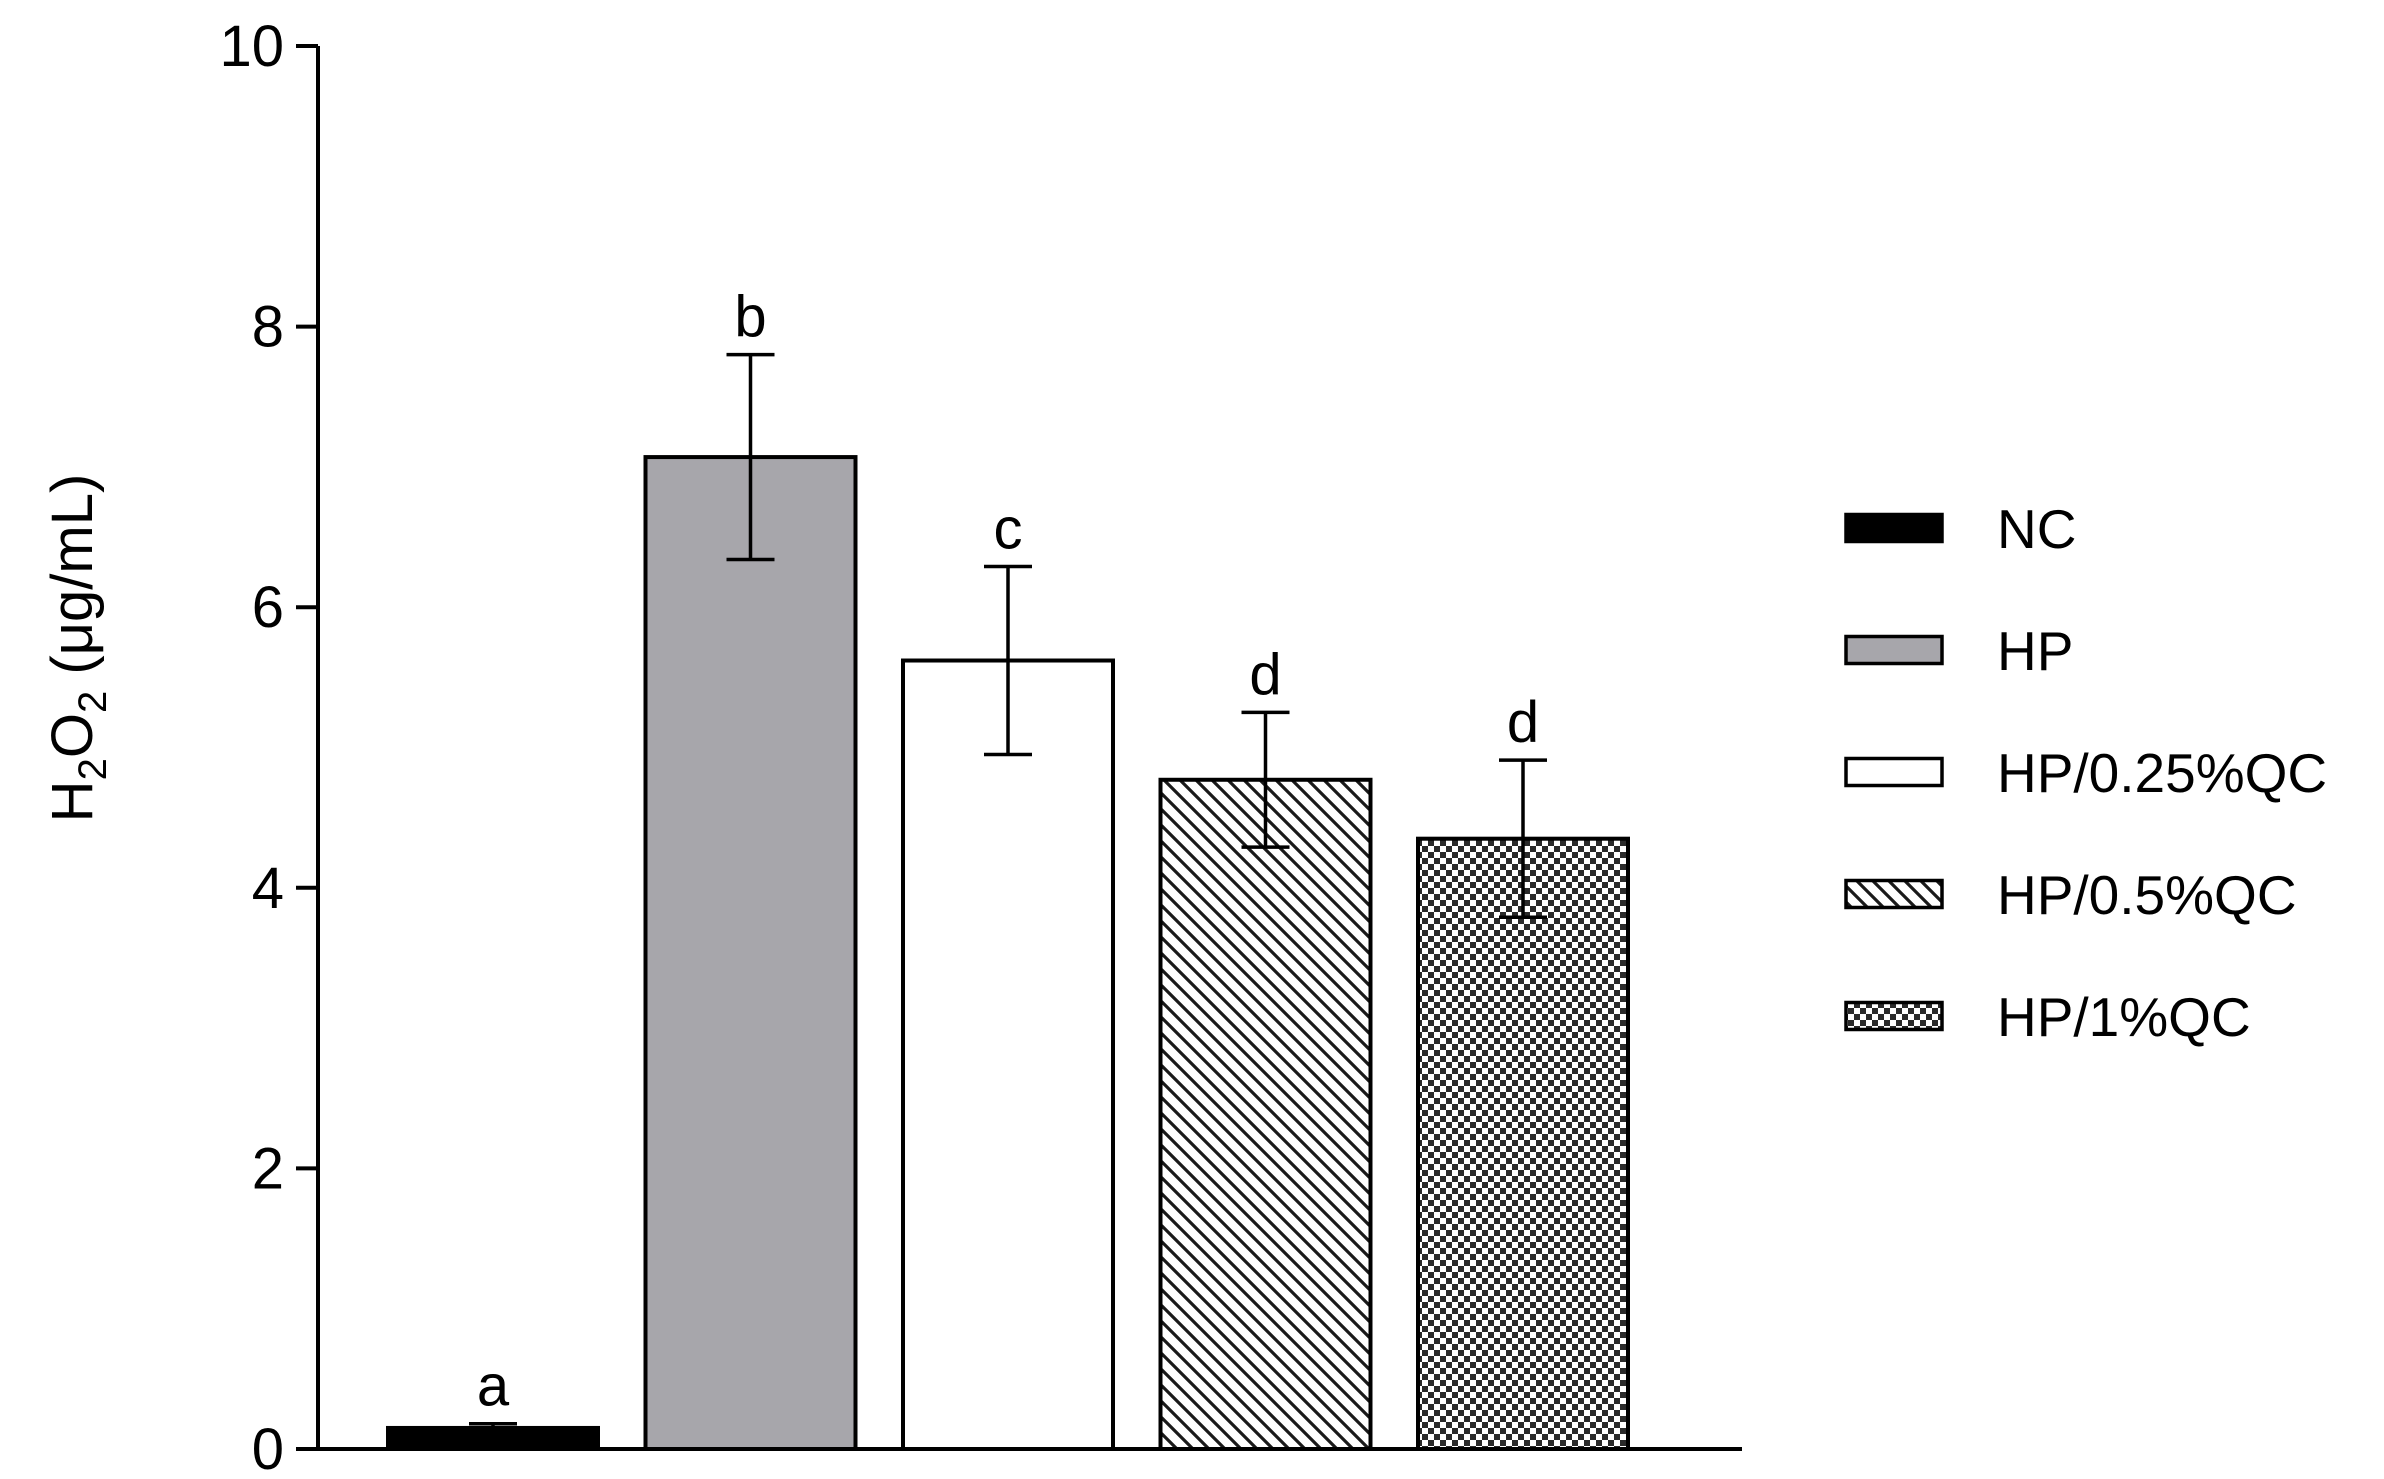  Describe the element at coordinates (268, 327) in the screenshot. I see `y-tick-label: 8` at that location.